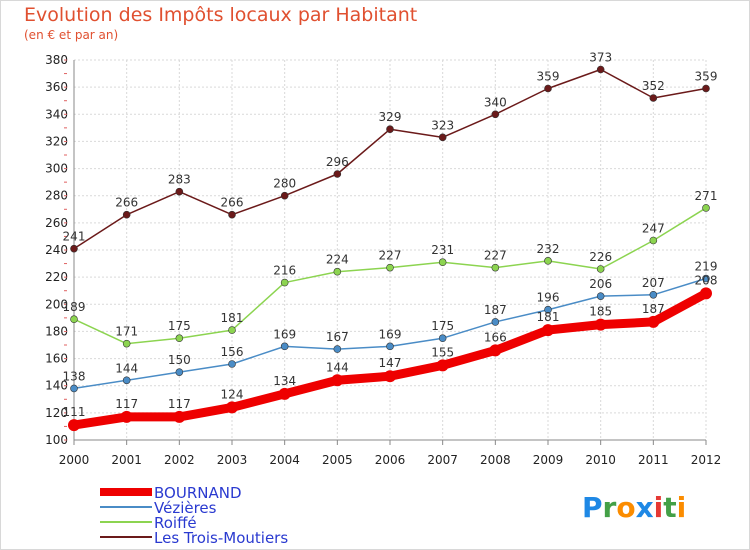 The height and width of the screenshot is (550, 750). Describe the element at coordinates (337, 367) in the screenshot. I see `data-label: 144` at that location.